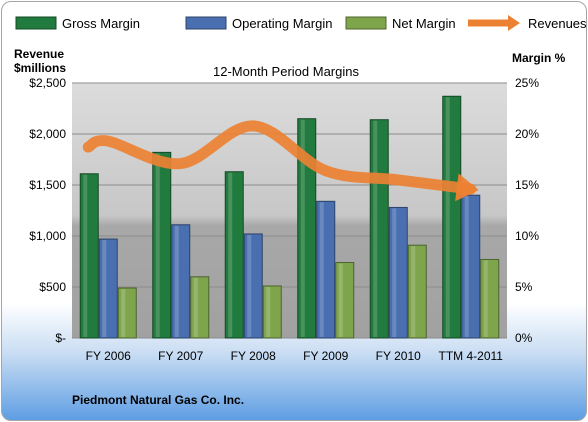 The height and width of the screenshot is (422, 588). Describe the element at coordinates (471, 356) in the screenshot. I see `x-tick-label: TTM 4-2011` at that location.